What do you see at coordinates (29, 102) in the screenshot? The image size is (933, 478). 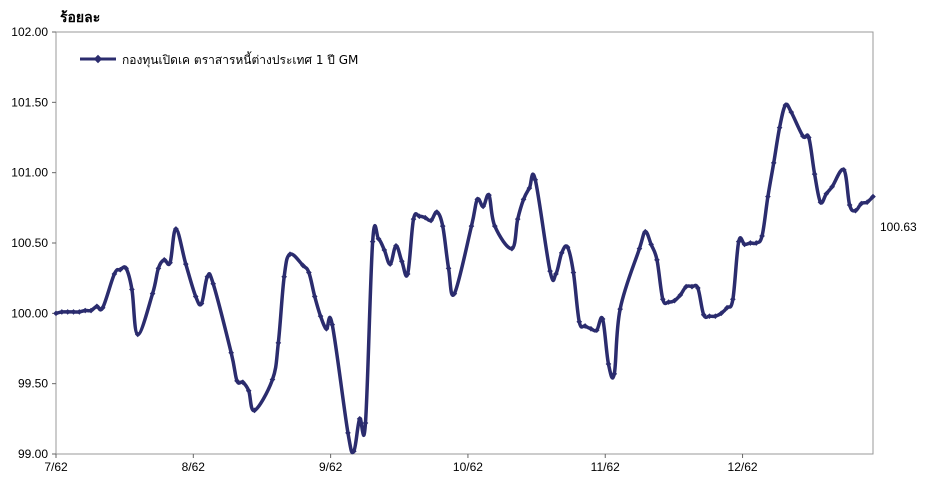 I see `y-tick-label: 101.50` at bounding box center [29, 102].